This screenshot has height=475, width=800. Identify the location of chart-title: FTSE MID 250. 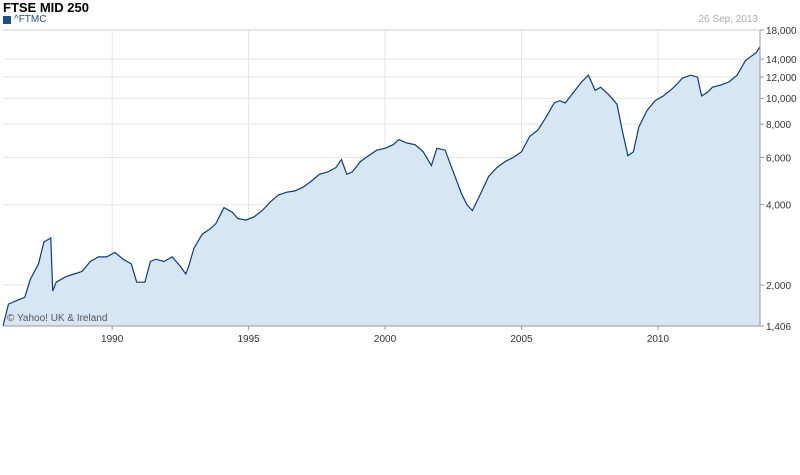
(46, 7).